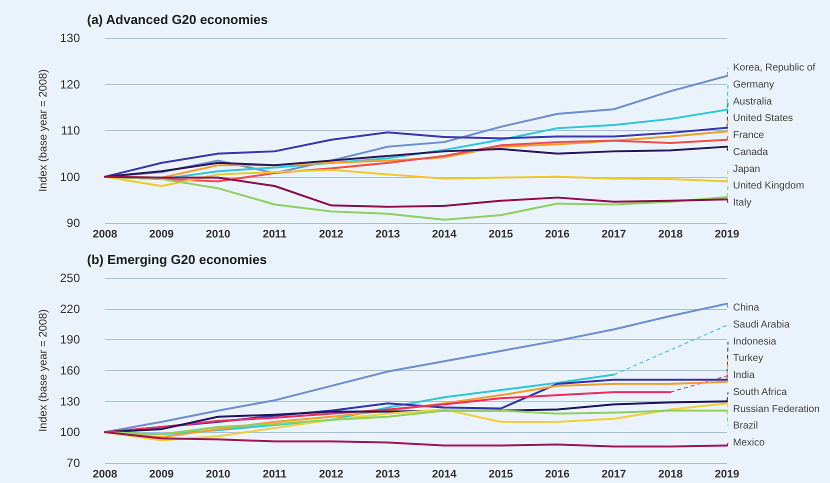  What do you see at coordinates (70, 309) in the screenshot?
I see `y-tick-label: 220` at bounding box center [70, 309].